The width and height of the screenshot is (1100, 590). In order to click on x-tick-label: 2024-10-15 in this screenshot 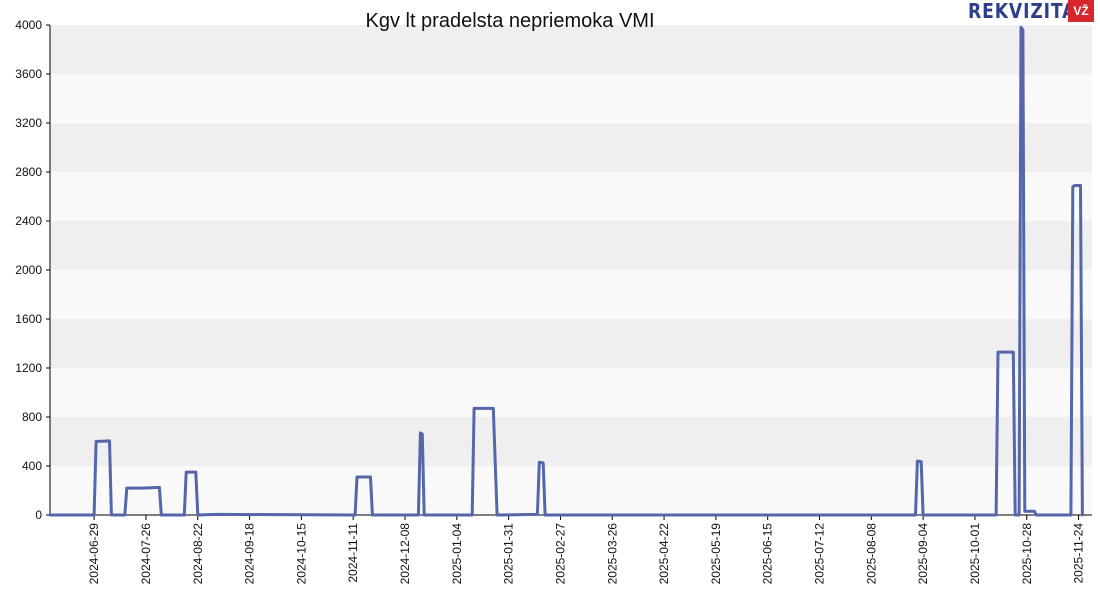, I will do `click(301, 554)`.